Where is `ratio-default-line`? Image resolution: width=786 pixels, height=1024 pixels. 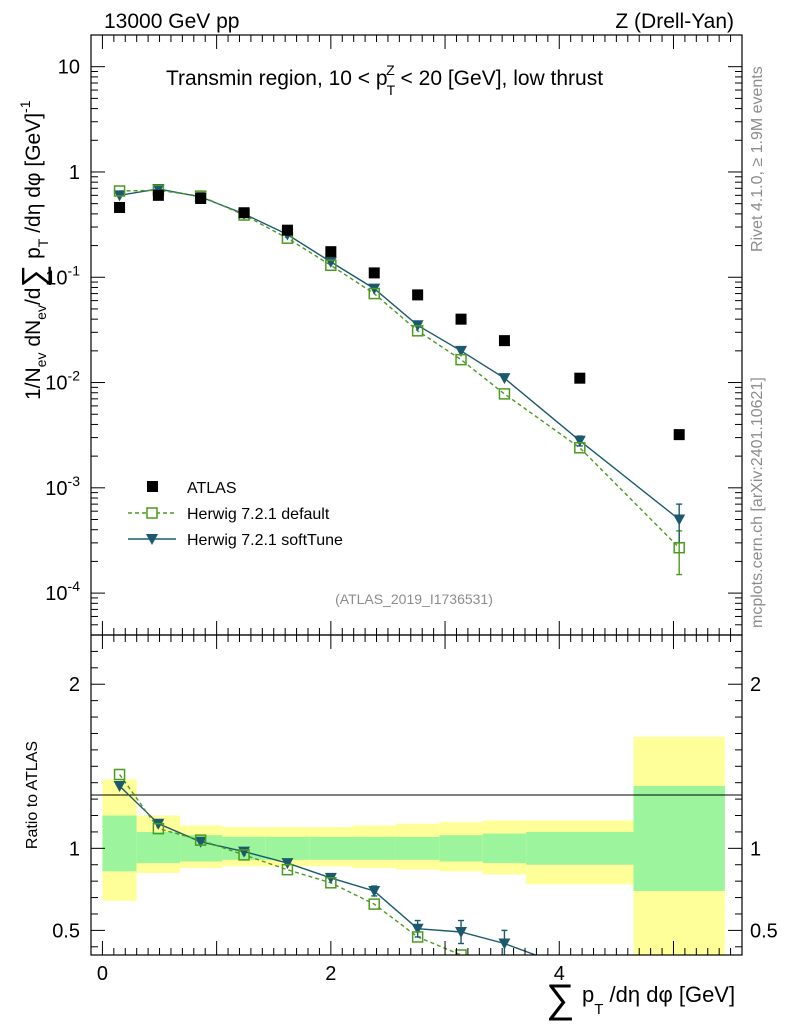
ratio-default-line is located at coordinates (291, 864).